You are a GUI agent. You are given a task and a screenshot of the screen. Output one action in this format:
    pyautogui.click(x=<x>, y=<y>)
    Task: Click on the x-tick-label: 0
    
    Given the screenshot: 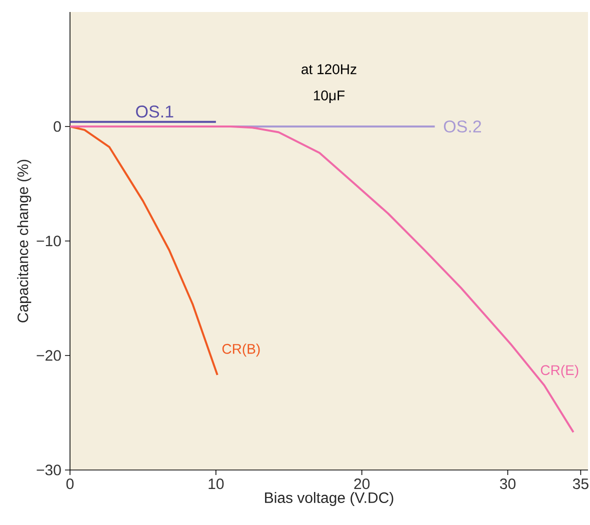 What is the action you would take?
    pyautogui.click(x=70, y=484)
    